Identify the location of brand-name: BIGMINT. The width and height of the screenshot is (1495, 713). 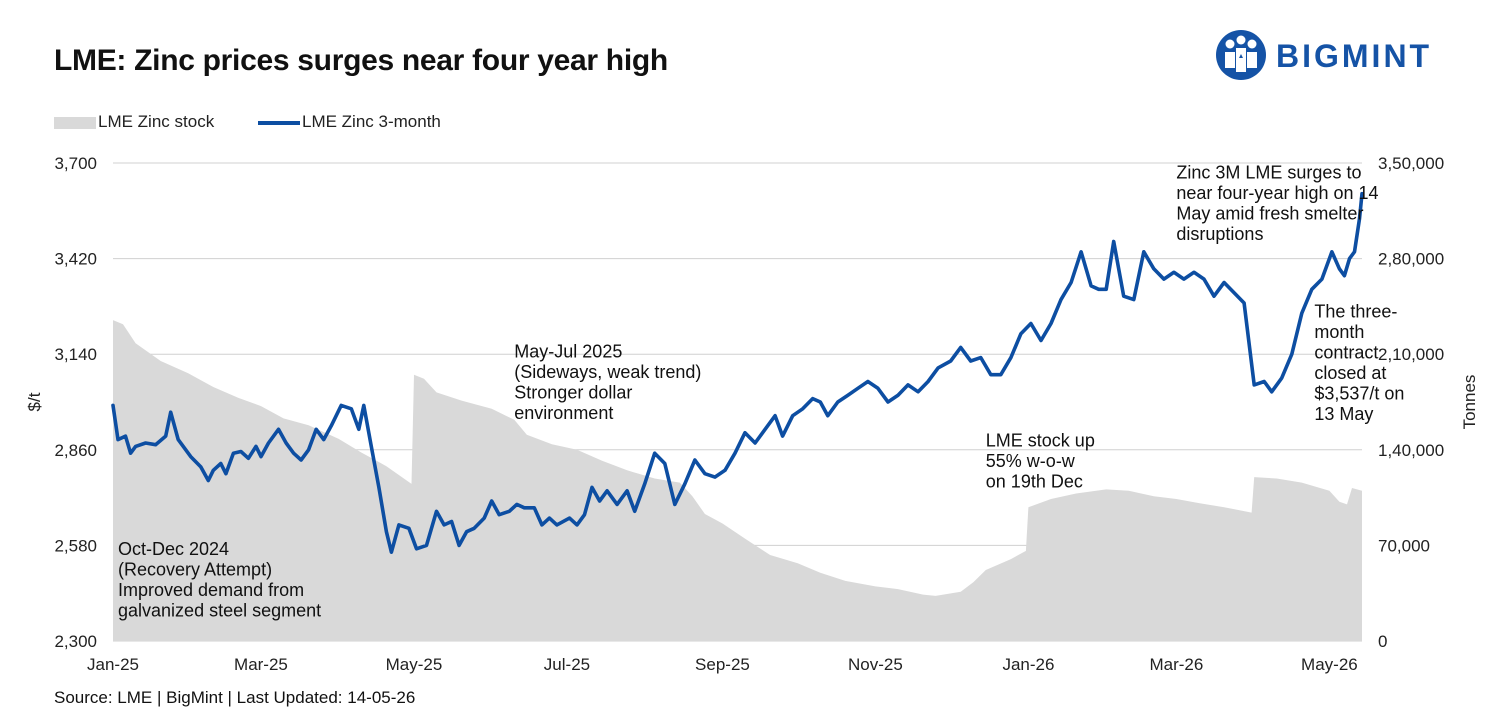
(1354, 56).